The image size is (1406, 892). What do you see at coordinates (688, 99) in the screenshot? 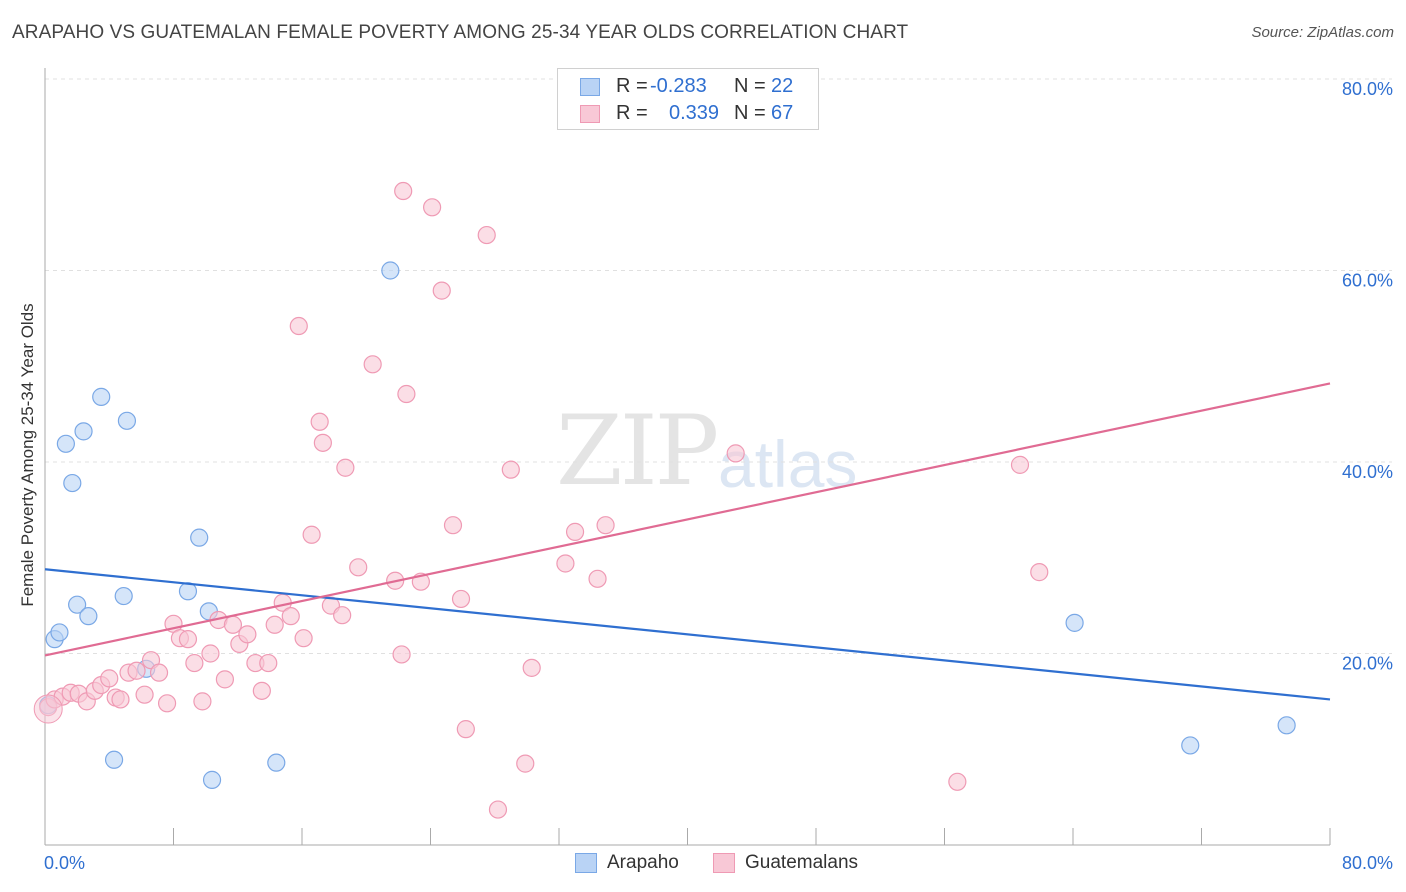
I see `correlation-legend: R = -0.283 N = 22 R = 0.339 N = 67` at bounding box center [688, 99].